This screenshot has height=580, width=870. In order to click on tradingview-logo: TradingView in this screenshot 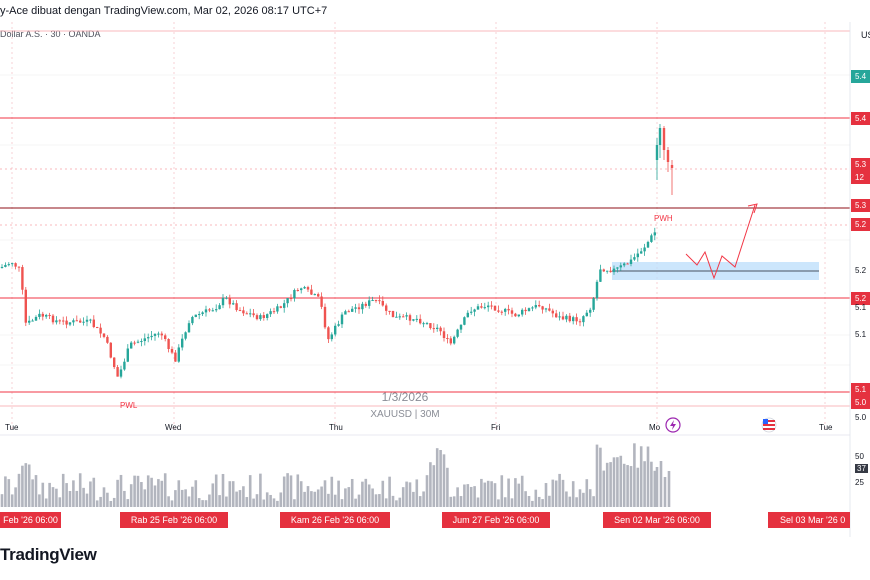, I will do `click(48, 555)`.